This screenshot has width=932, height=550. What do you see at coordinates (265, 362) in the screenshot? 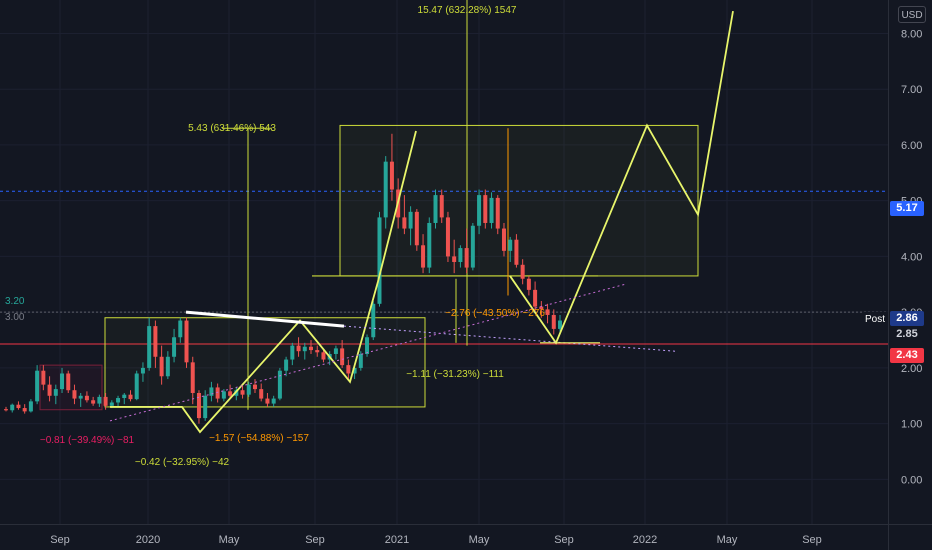
I see `range-box-lower` at bounding box center [265, 362].